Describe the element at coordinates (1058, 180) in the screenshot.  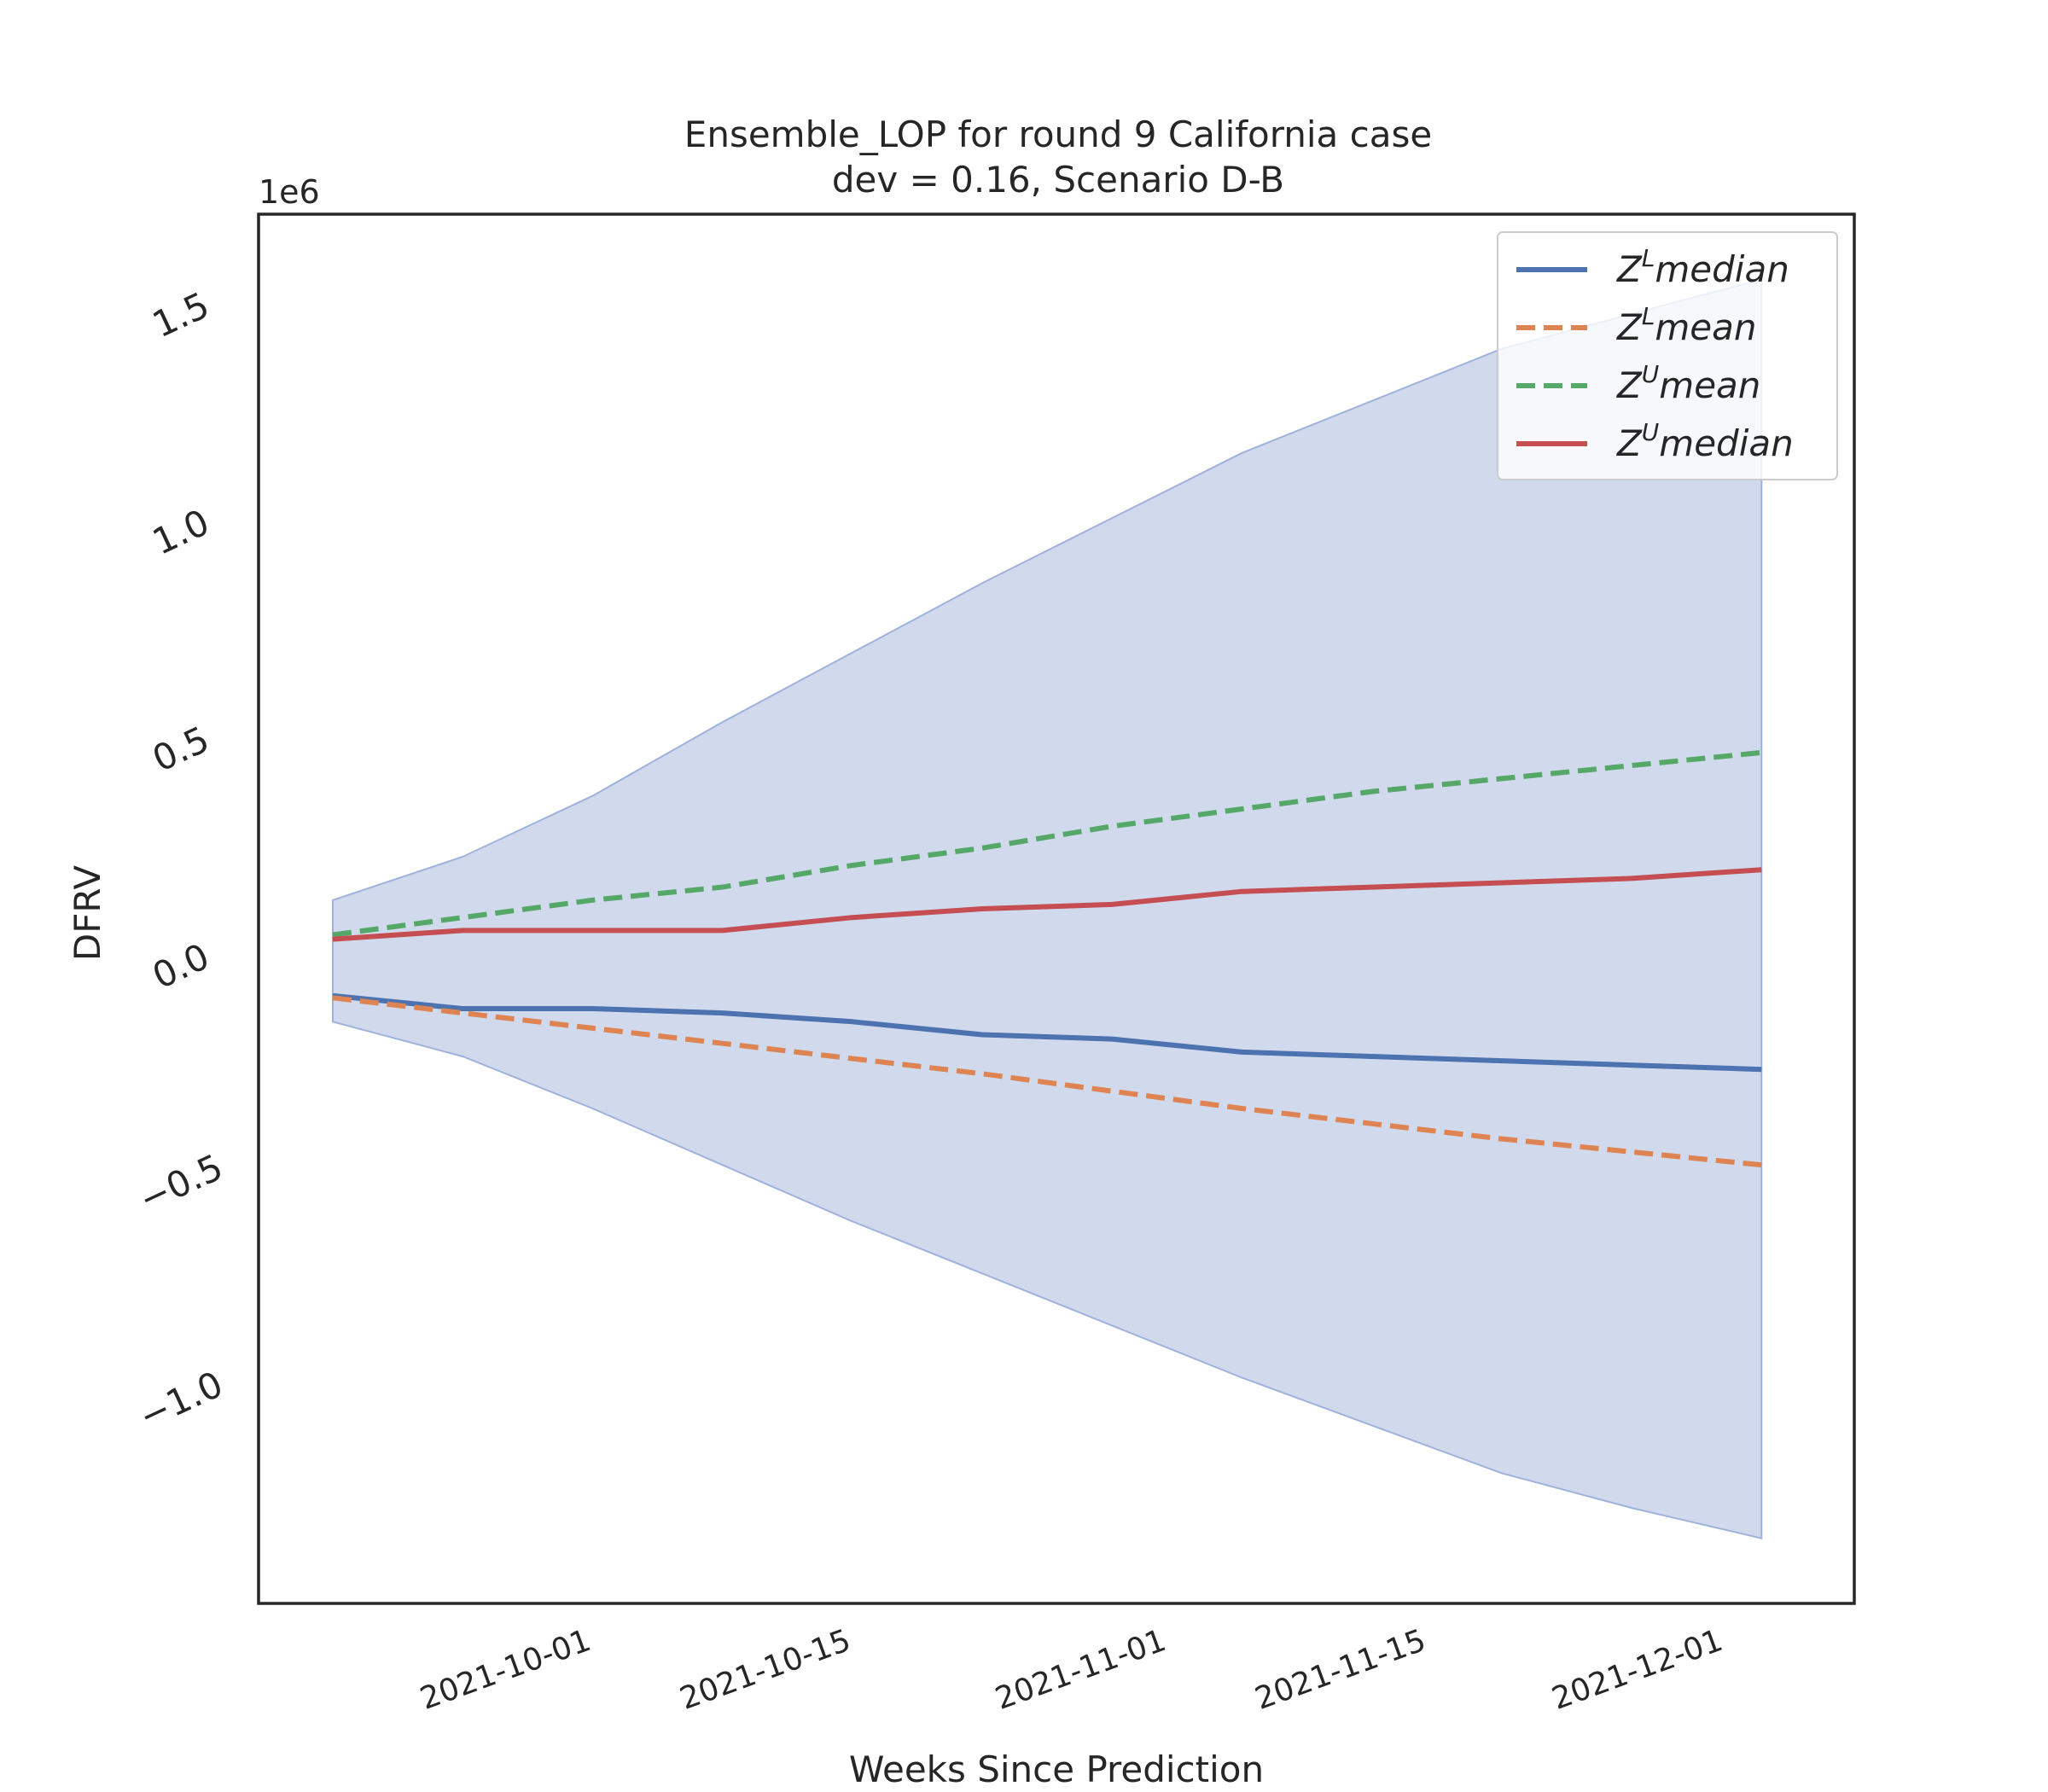
I see `chart-title-line-2: dev = 0.16, Scenario D-B` at that location.